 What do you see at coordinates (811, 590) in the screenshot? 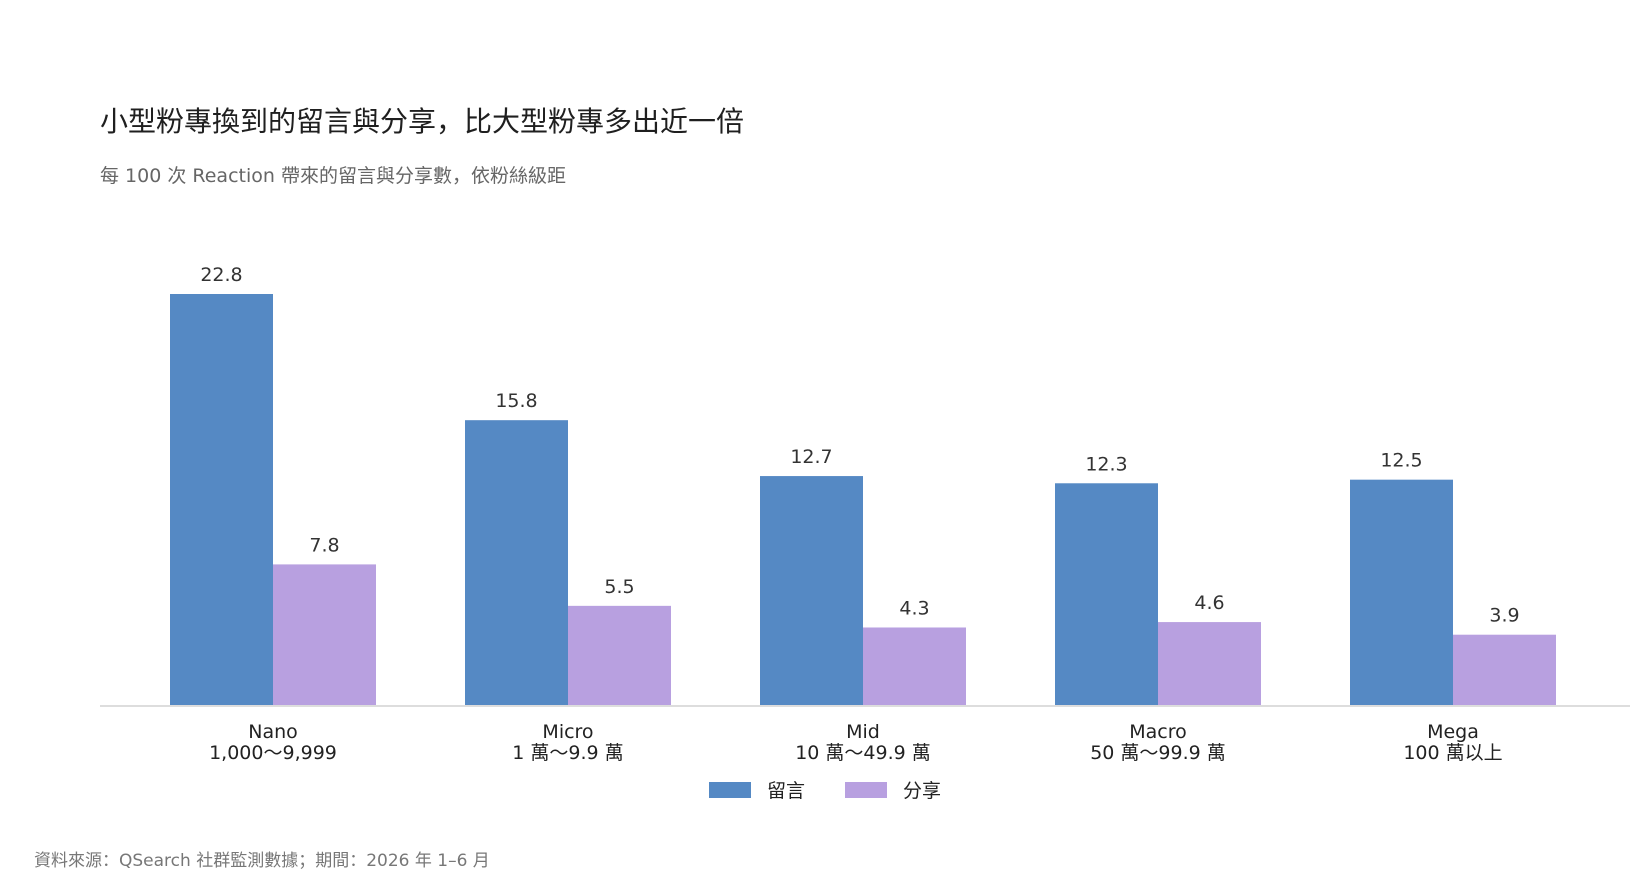
I see `bar-comments-mid` at bounding box center [811, 590].